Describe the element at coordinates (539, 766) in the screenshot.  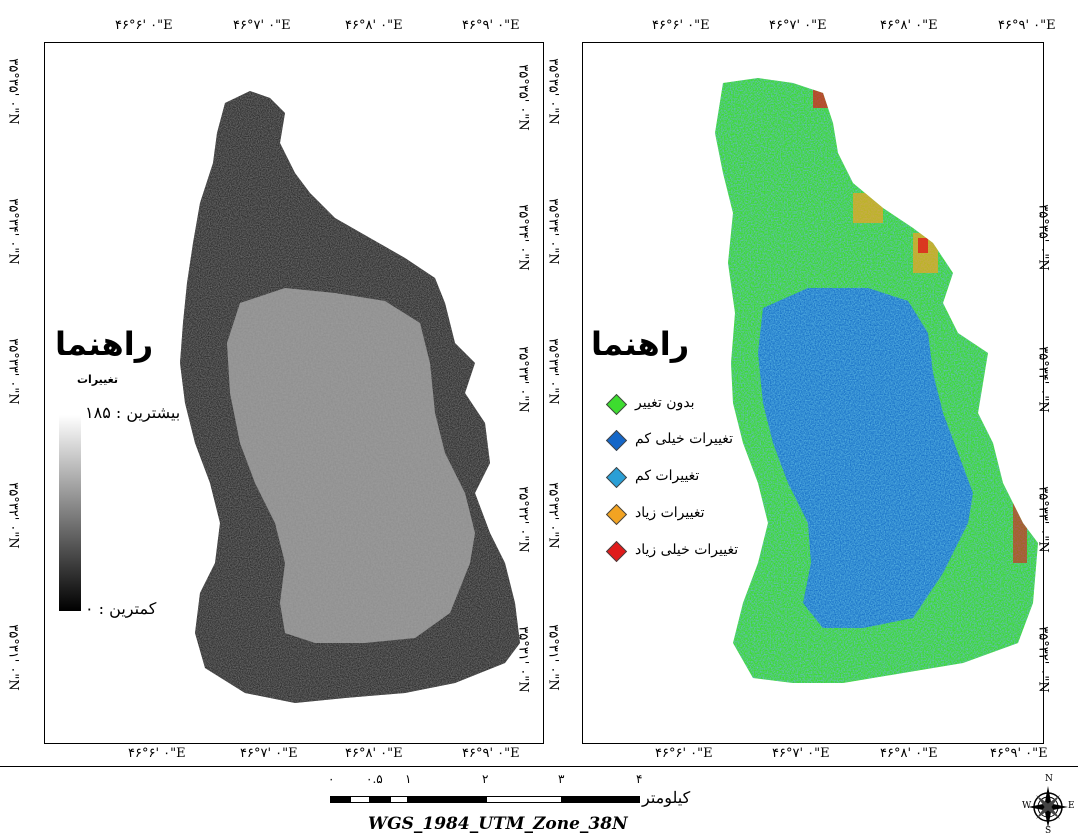
I see `bottom-divider` at that location.